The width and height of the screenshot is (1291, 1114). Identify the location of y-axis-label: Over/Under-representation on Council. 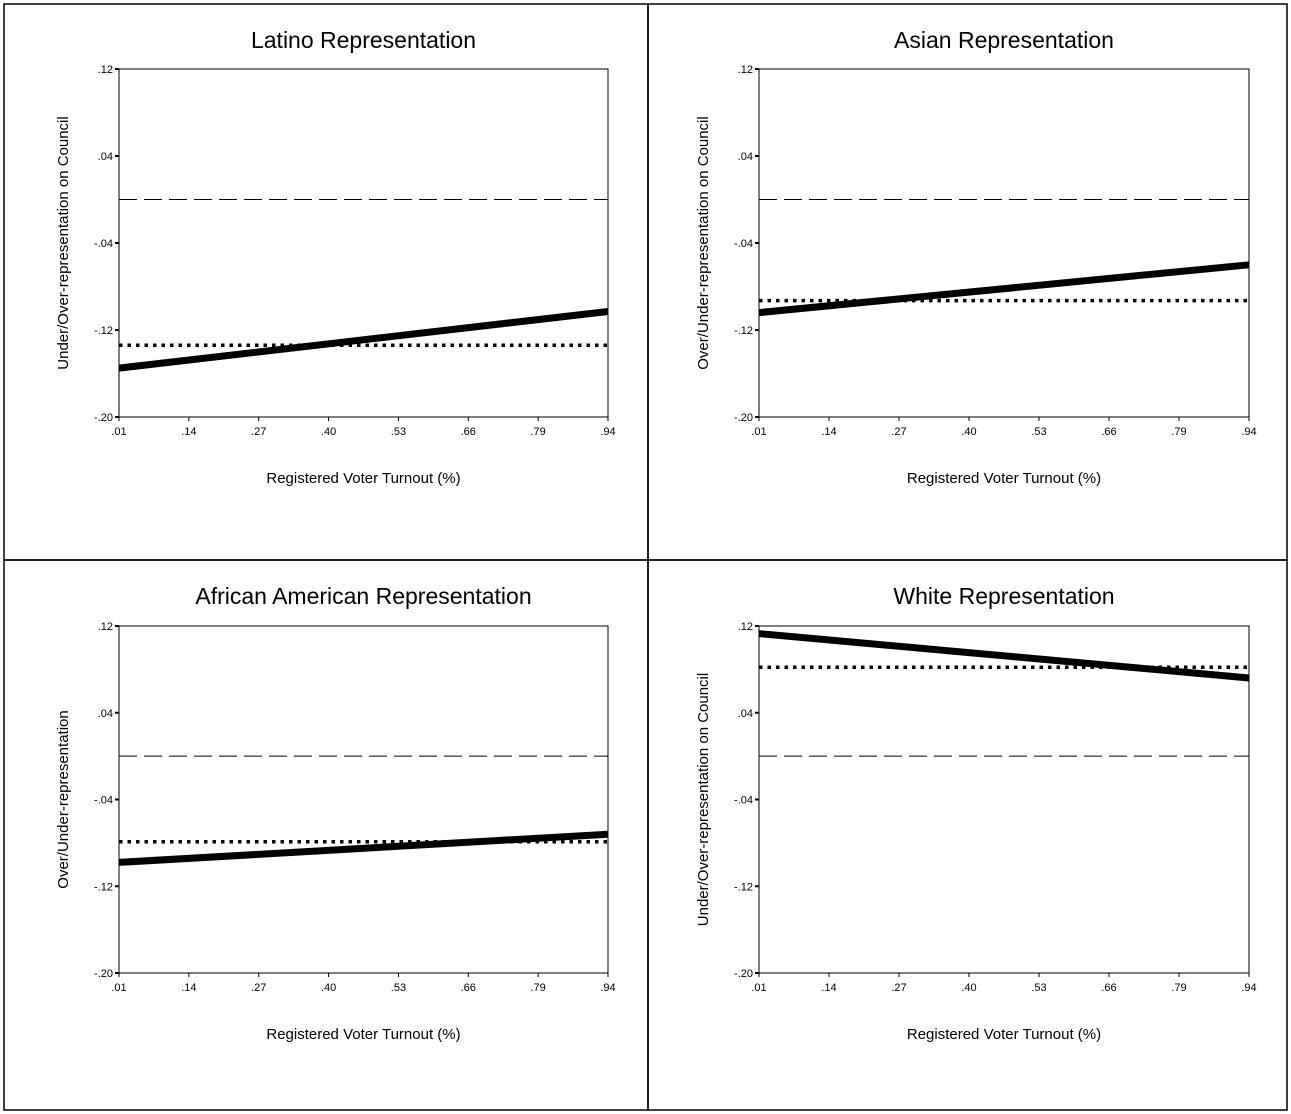
(703, 242).